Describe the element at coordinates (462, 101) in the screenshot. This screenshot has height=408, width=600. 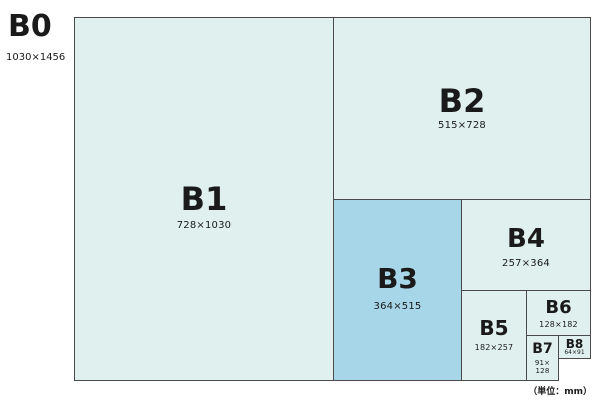
I see `b2-label: B2` at that location.